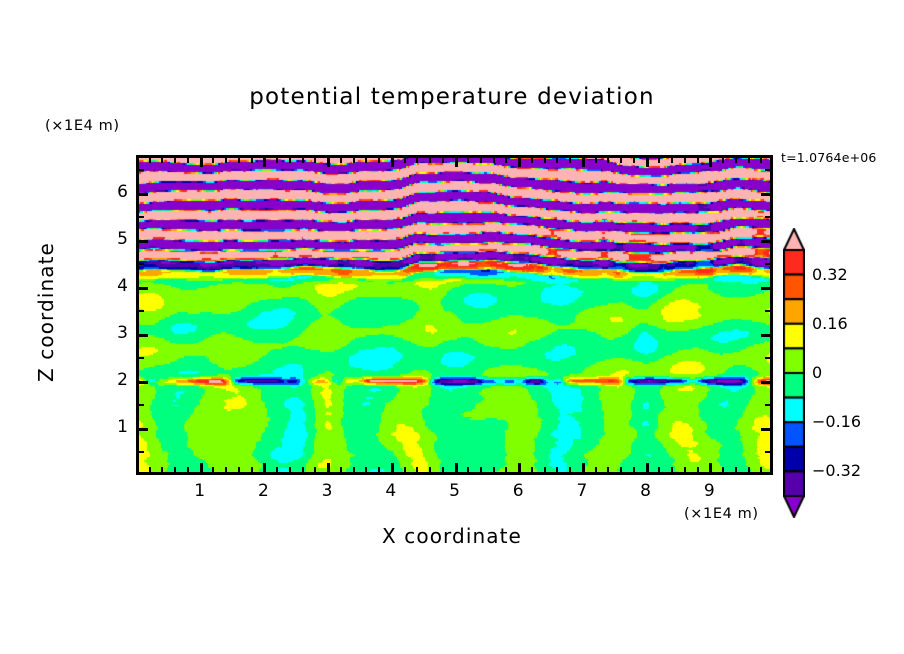  What do you see at coordinates (837, 422) in the screenshot?
I see `colorbar-tick-label: −0.16` at bounding box center [837, 422].